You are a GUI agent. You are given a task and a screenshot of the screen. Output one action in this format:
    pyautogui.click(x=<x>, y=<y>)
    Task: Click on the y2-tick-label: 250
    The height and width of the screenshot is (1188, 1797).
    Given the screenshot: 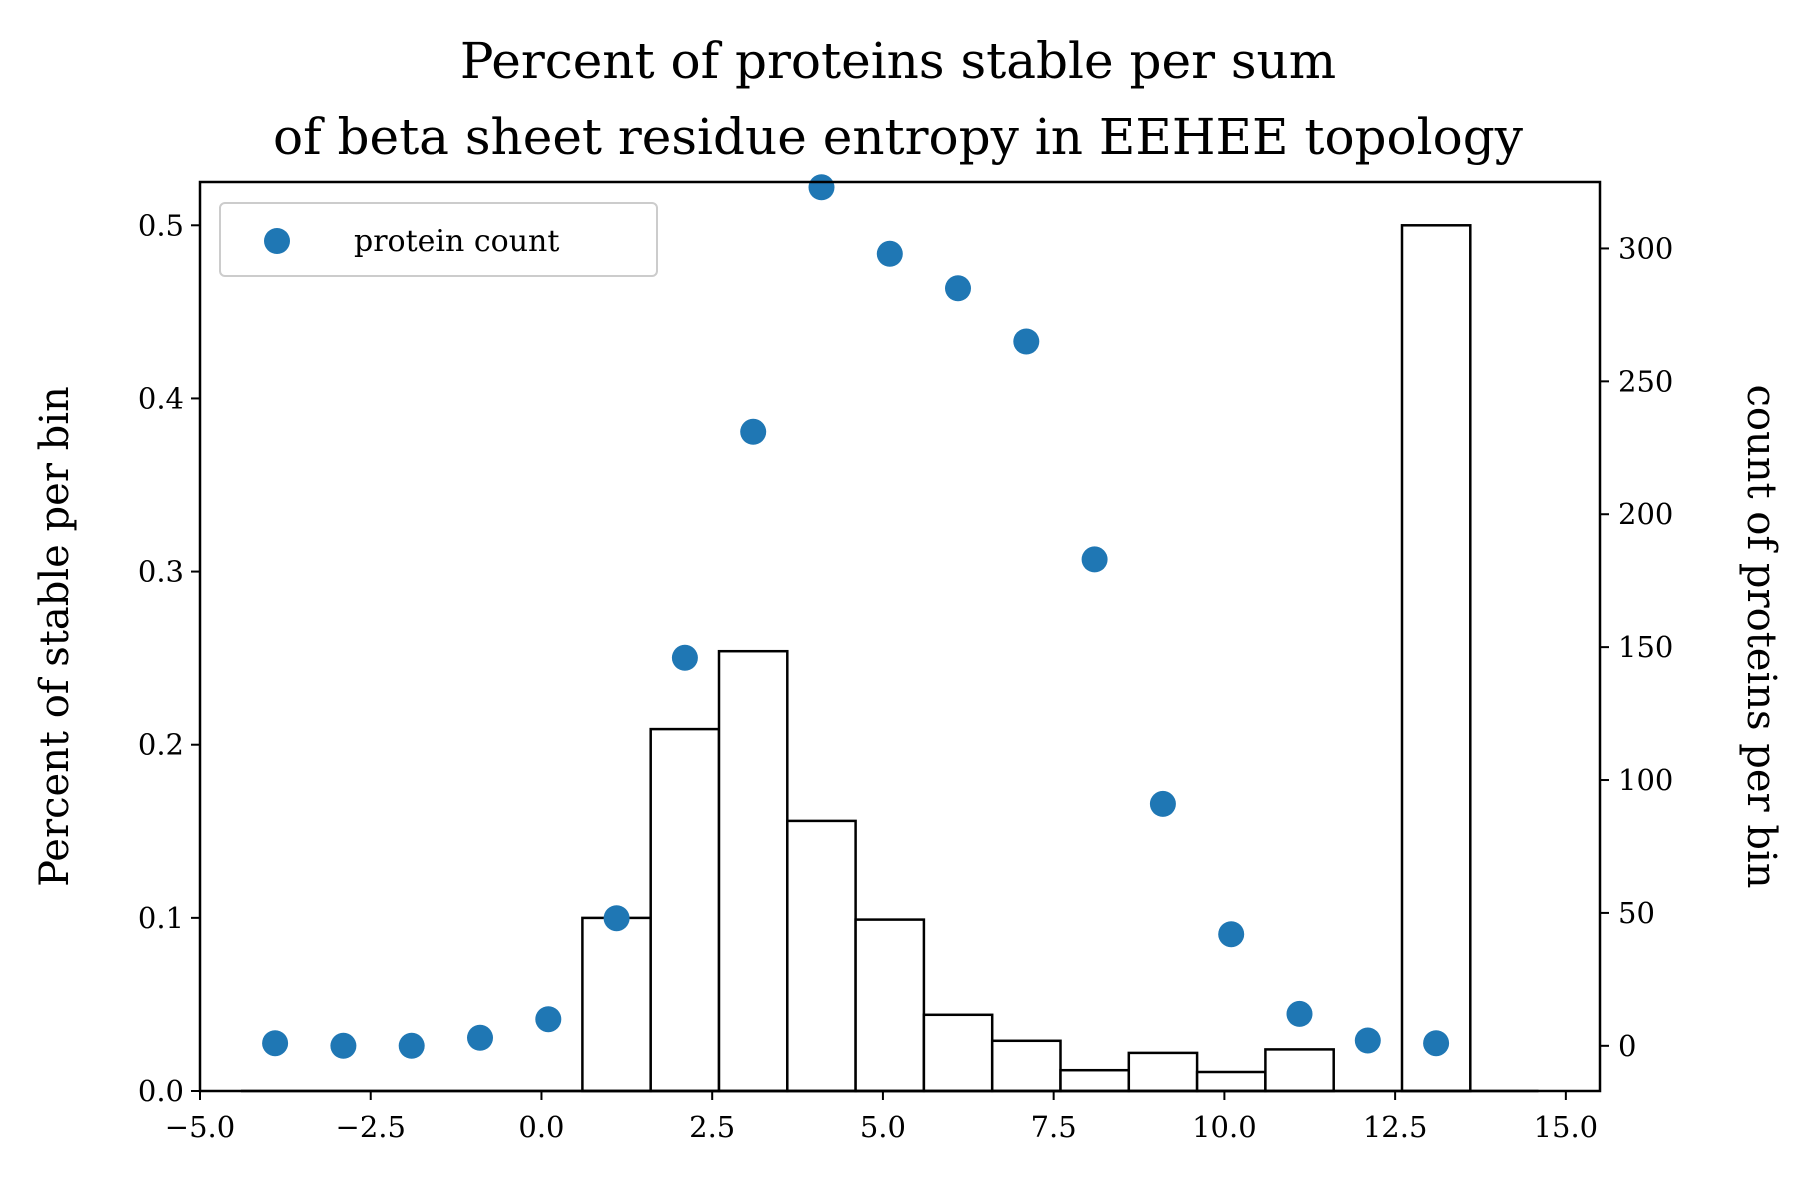 What is the action you would take?
    pyautogui.click(x=1645, y=381)
    